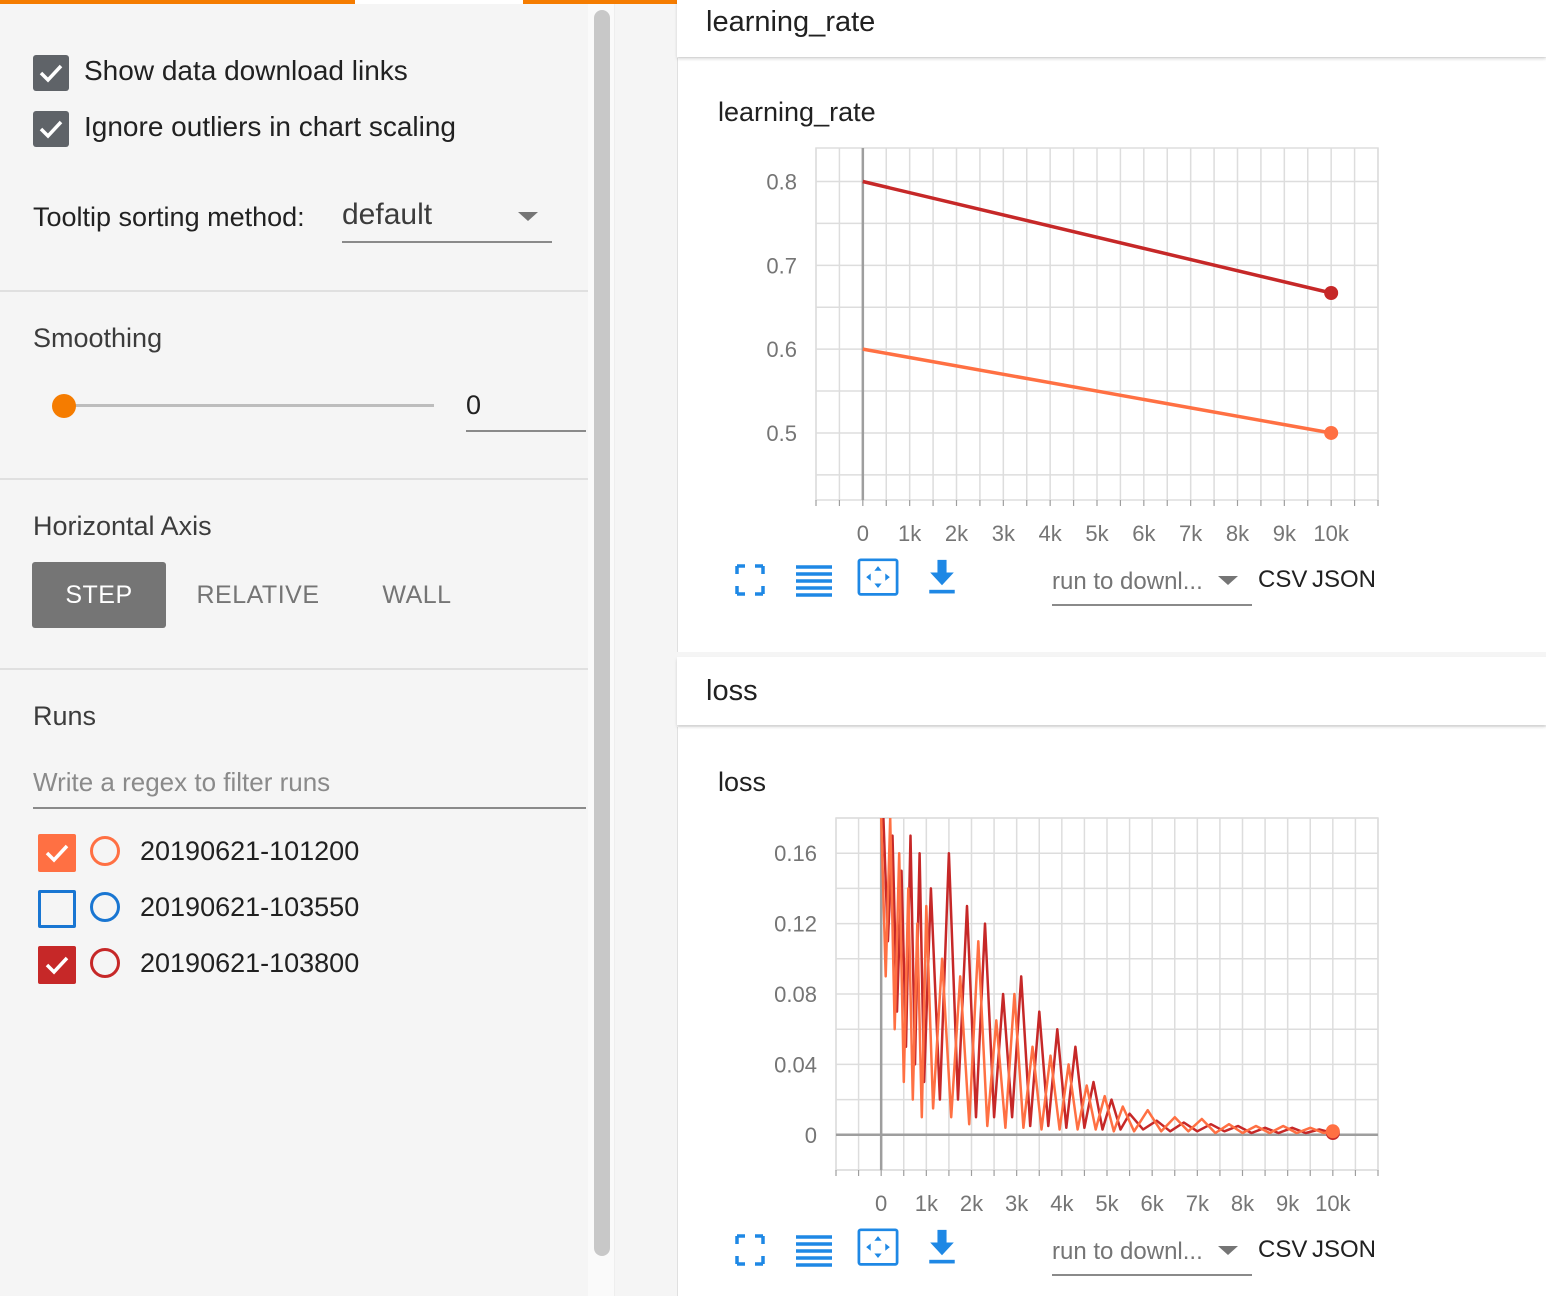 The height and width of the screenshot is (1296, 1546). I want to click on run-label: 20190621-103550, so click(250, 907).